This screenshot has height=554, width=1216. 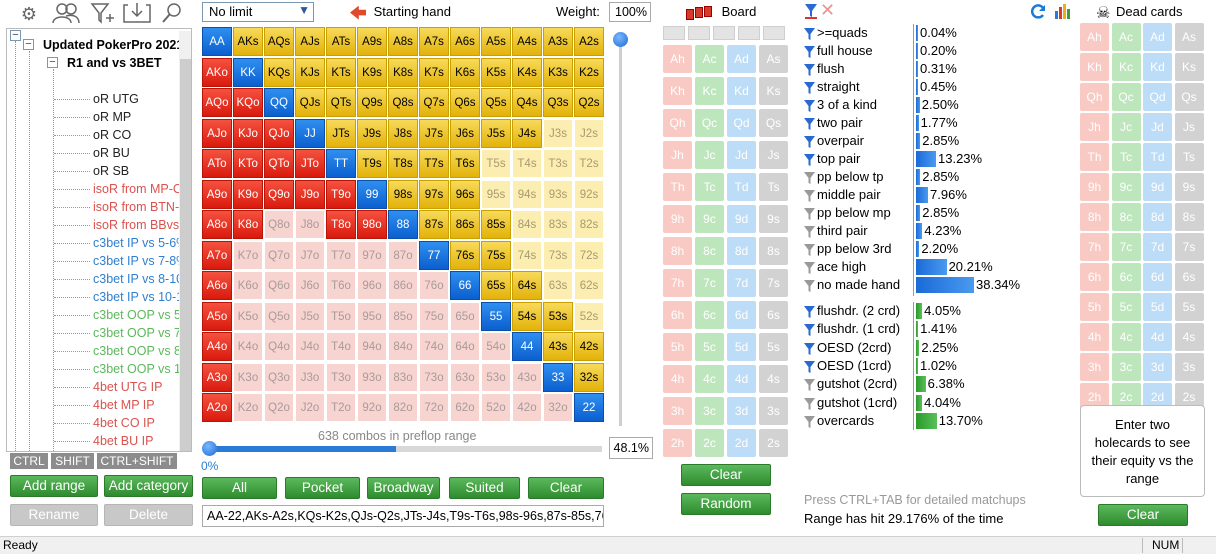 What do you see at coordinates (248, 194) in the screenshot?
I see `hand-cell-K9o: K9o` at bounding box center [248, 194].